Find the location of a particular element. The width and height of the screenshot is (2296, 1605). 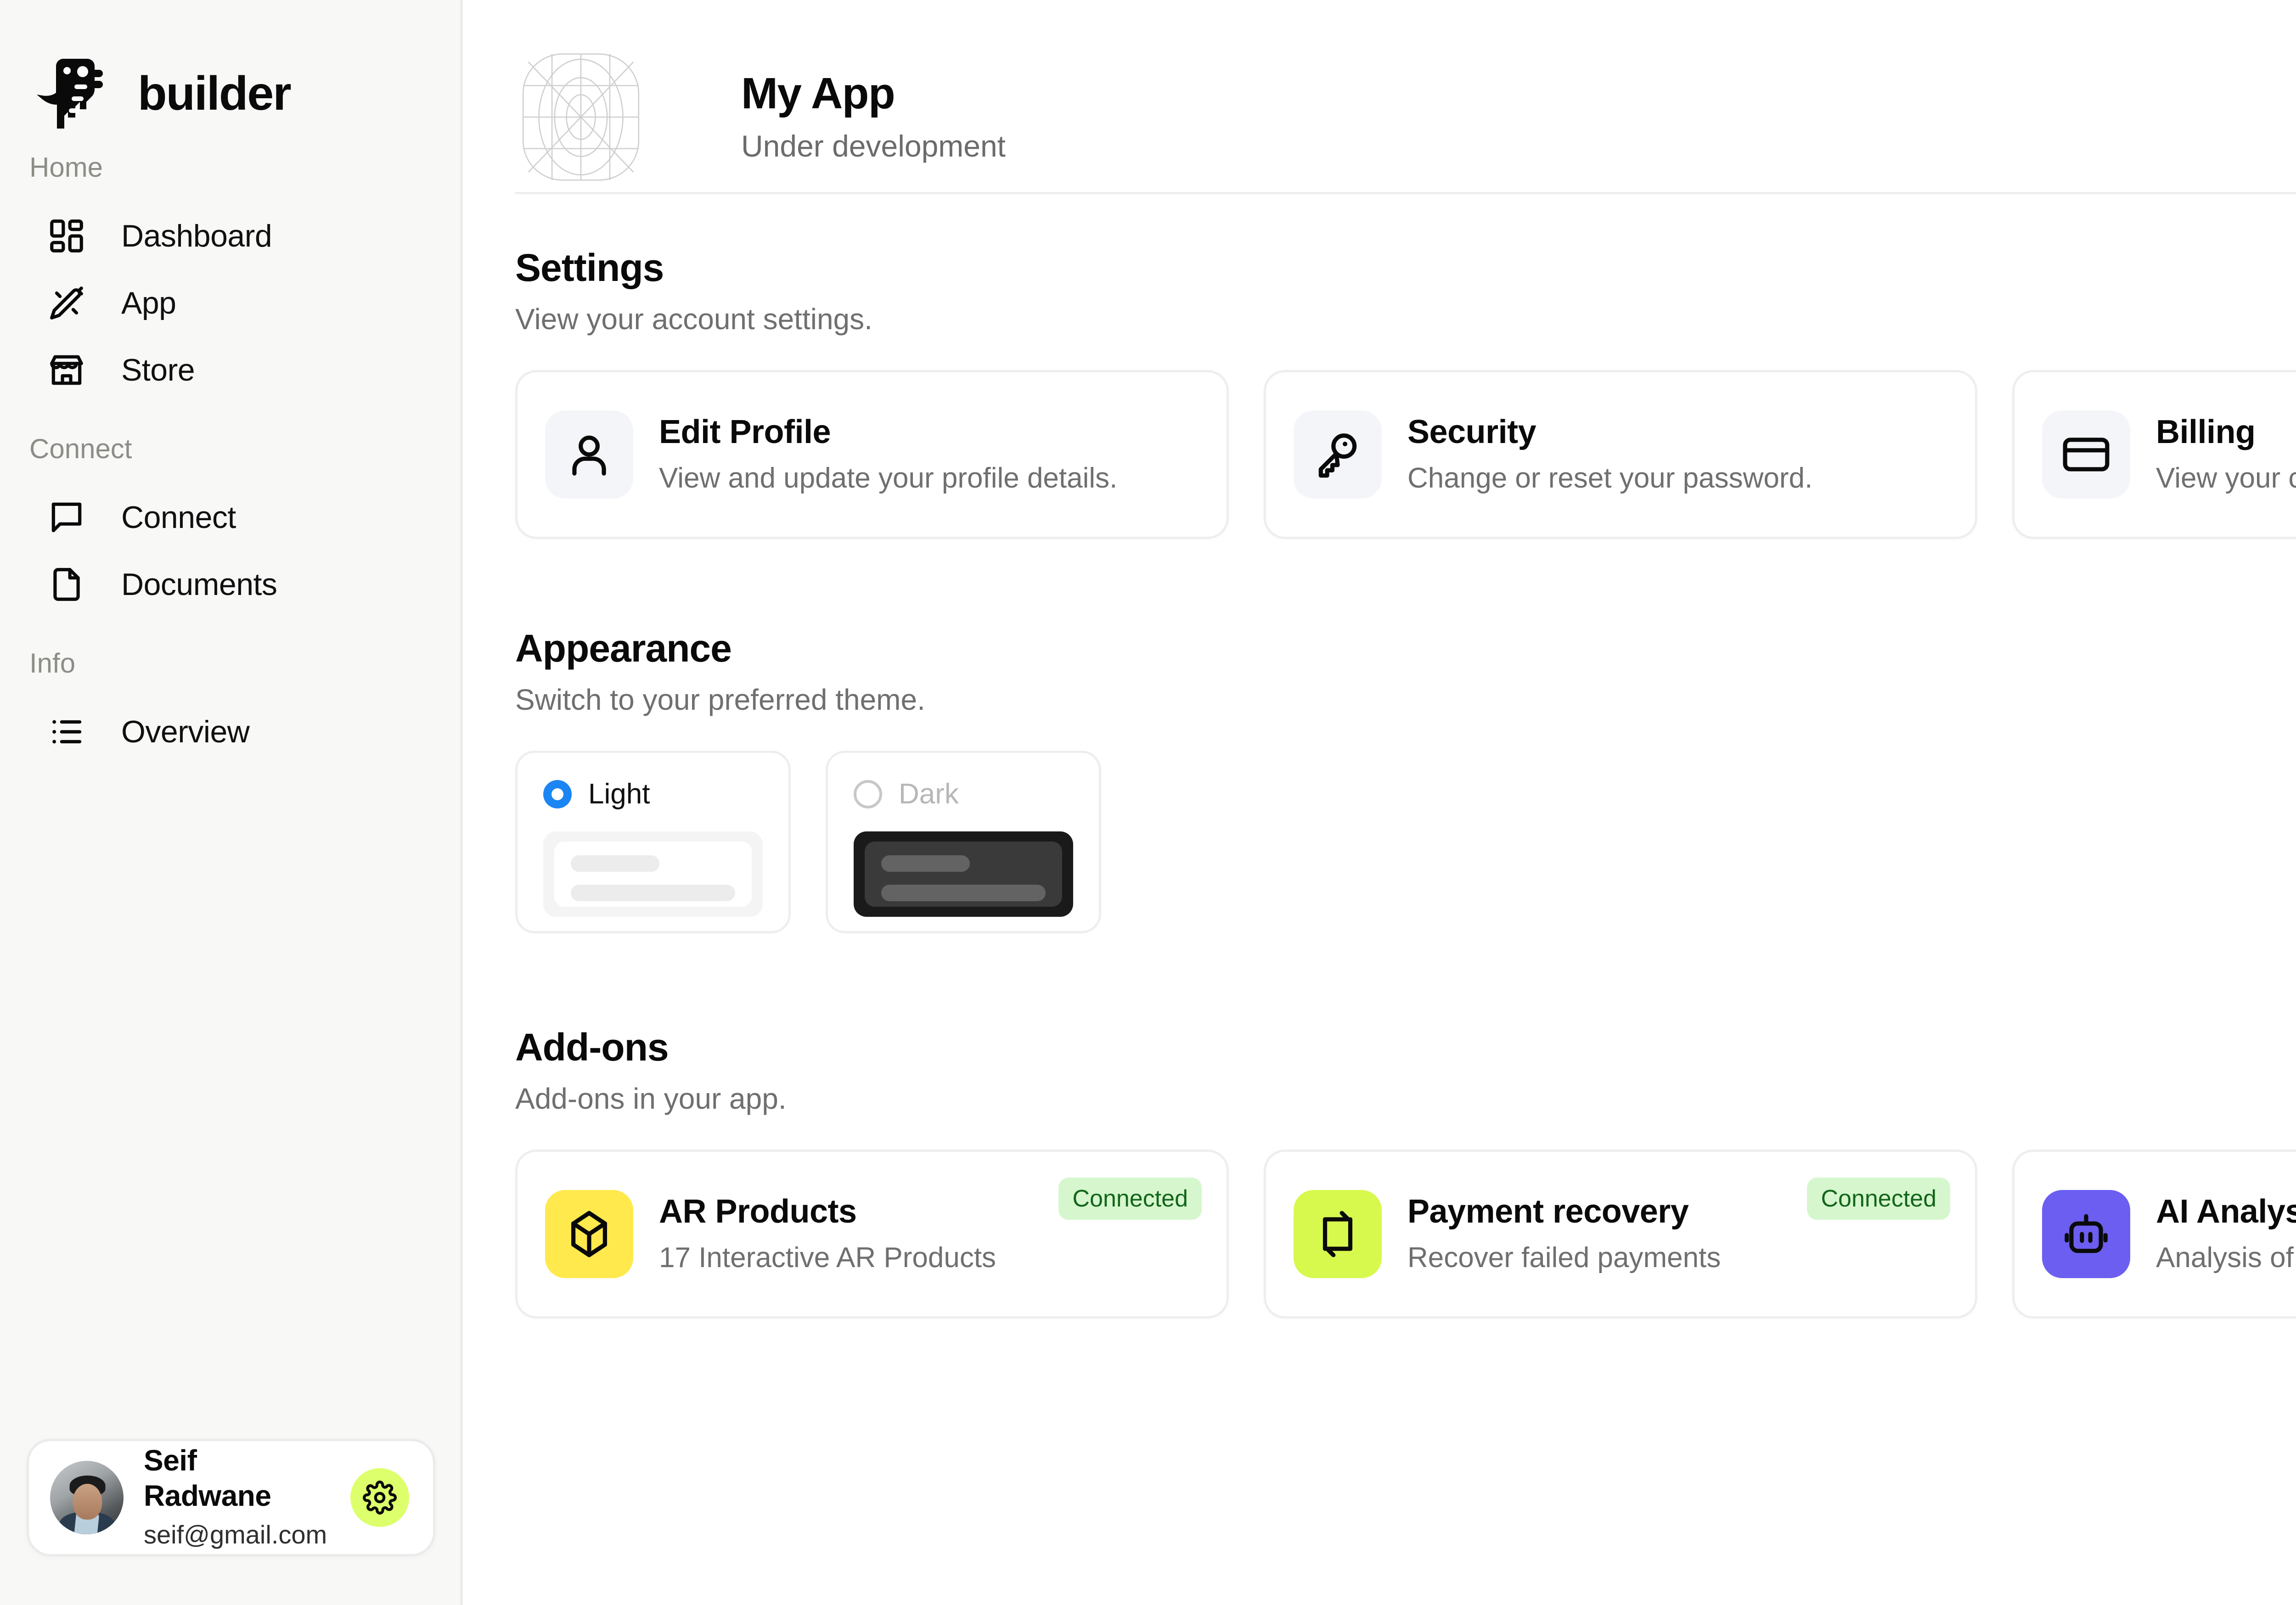

addons-section: Add-ons Add-ons in your app. AR Products is located at coordinates (1379, 1172).